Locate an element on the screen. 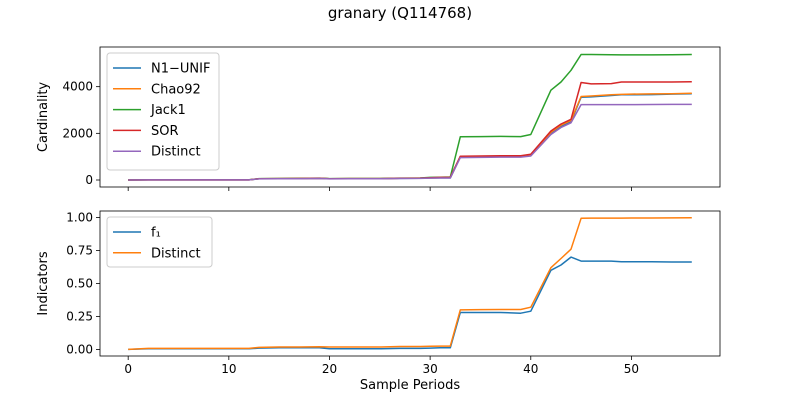  legend-label-0-1: Chao92 is located at coordinates (176, 89).